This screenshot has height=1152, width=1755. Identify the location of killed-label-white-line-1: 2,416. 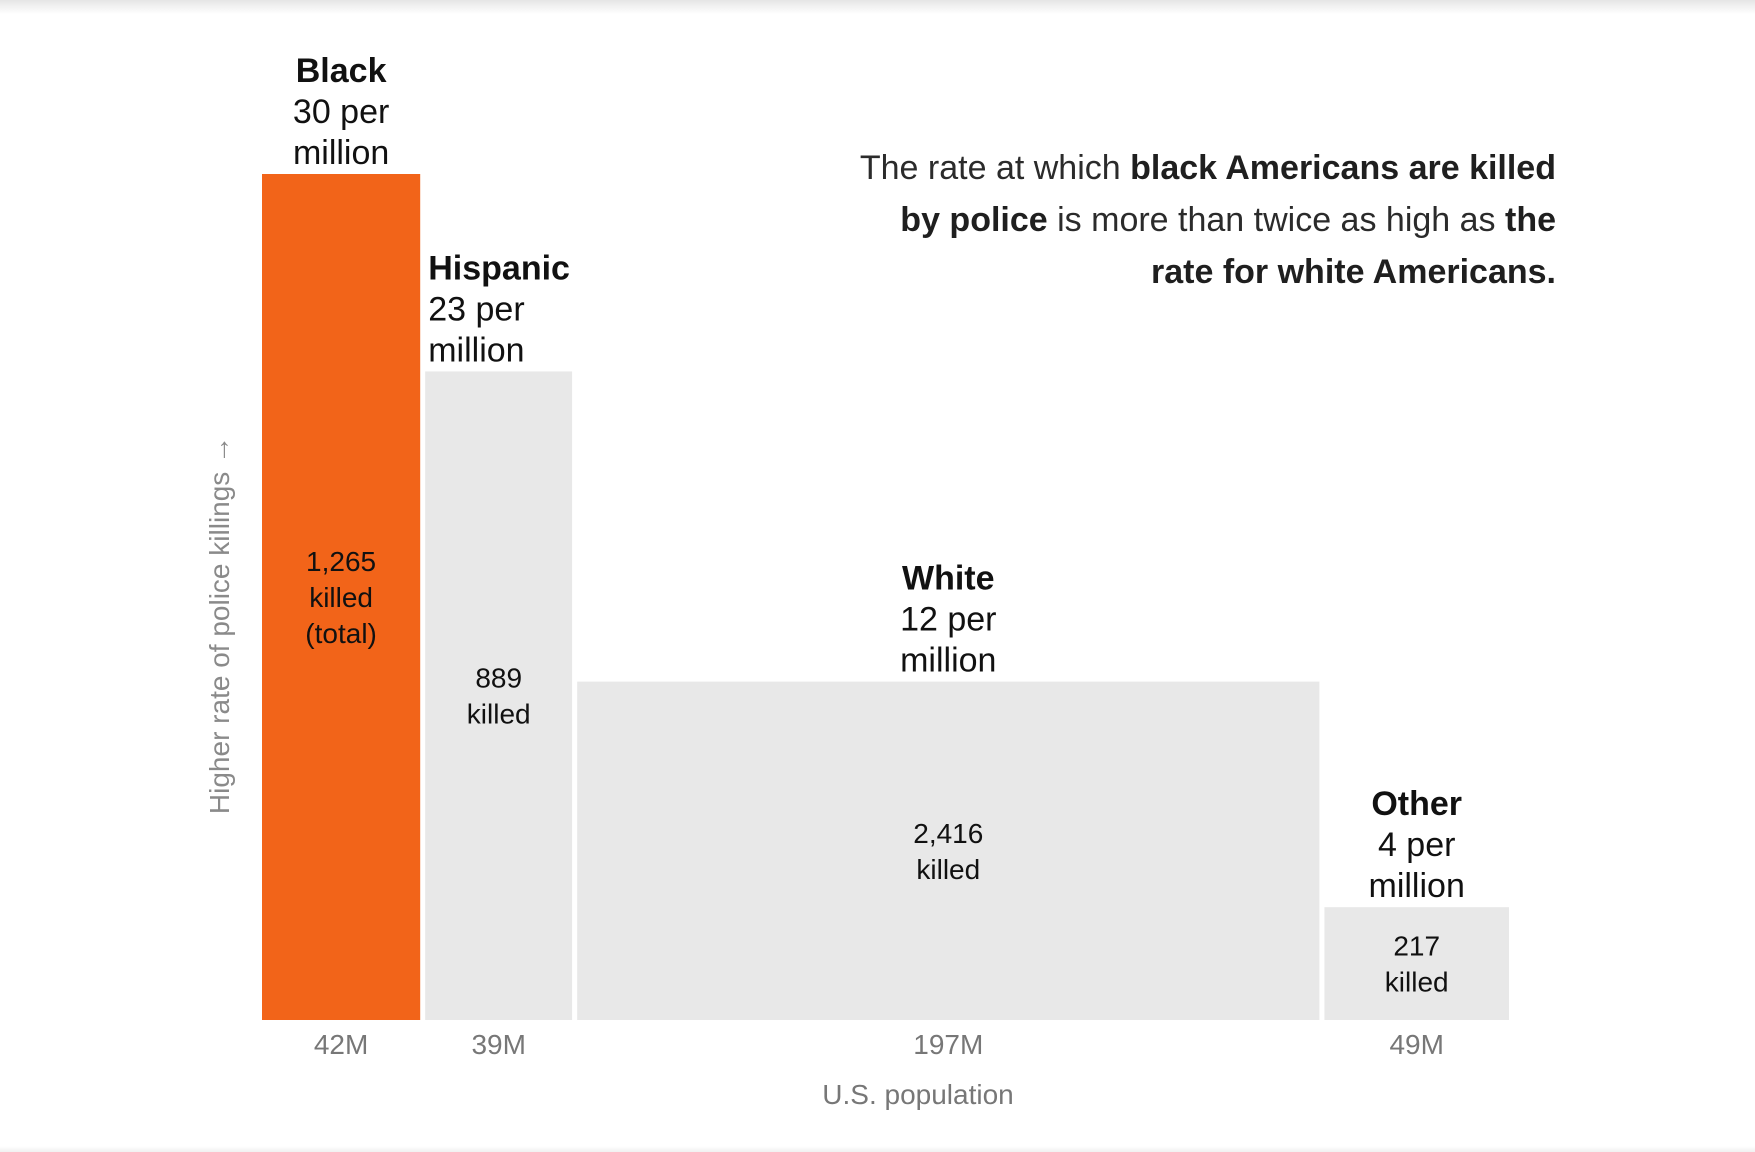
(948, 833).